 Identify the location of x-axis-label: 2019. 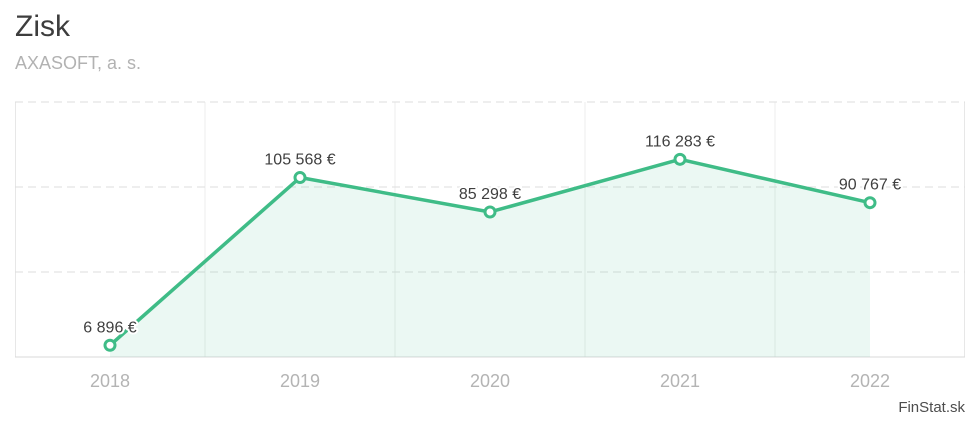
(300, 381).